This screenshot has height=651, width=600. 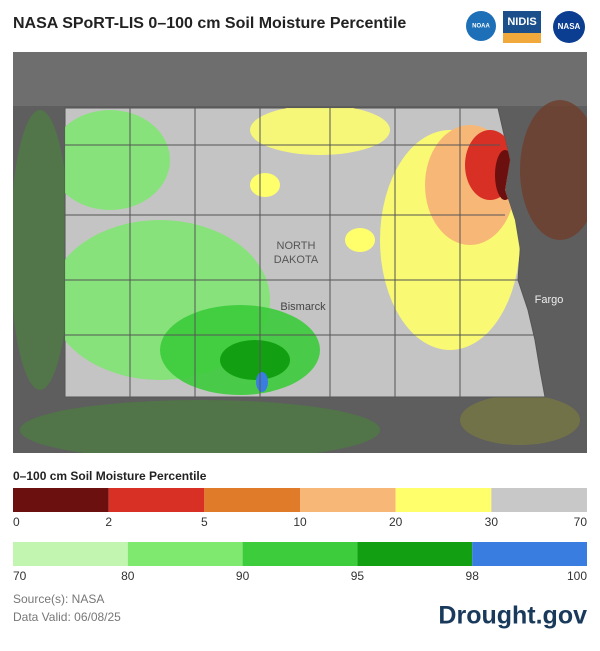 What do you see at coordinates (108, 522) in the screenshot?
I see `legend-tick-label: 2` at bounding box center [108, 522].